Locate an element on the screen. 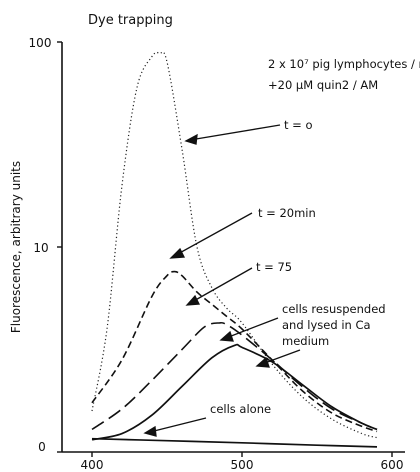  chart-title: Dye trapping is located at coordinates (130, 20).